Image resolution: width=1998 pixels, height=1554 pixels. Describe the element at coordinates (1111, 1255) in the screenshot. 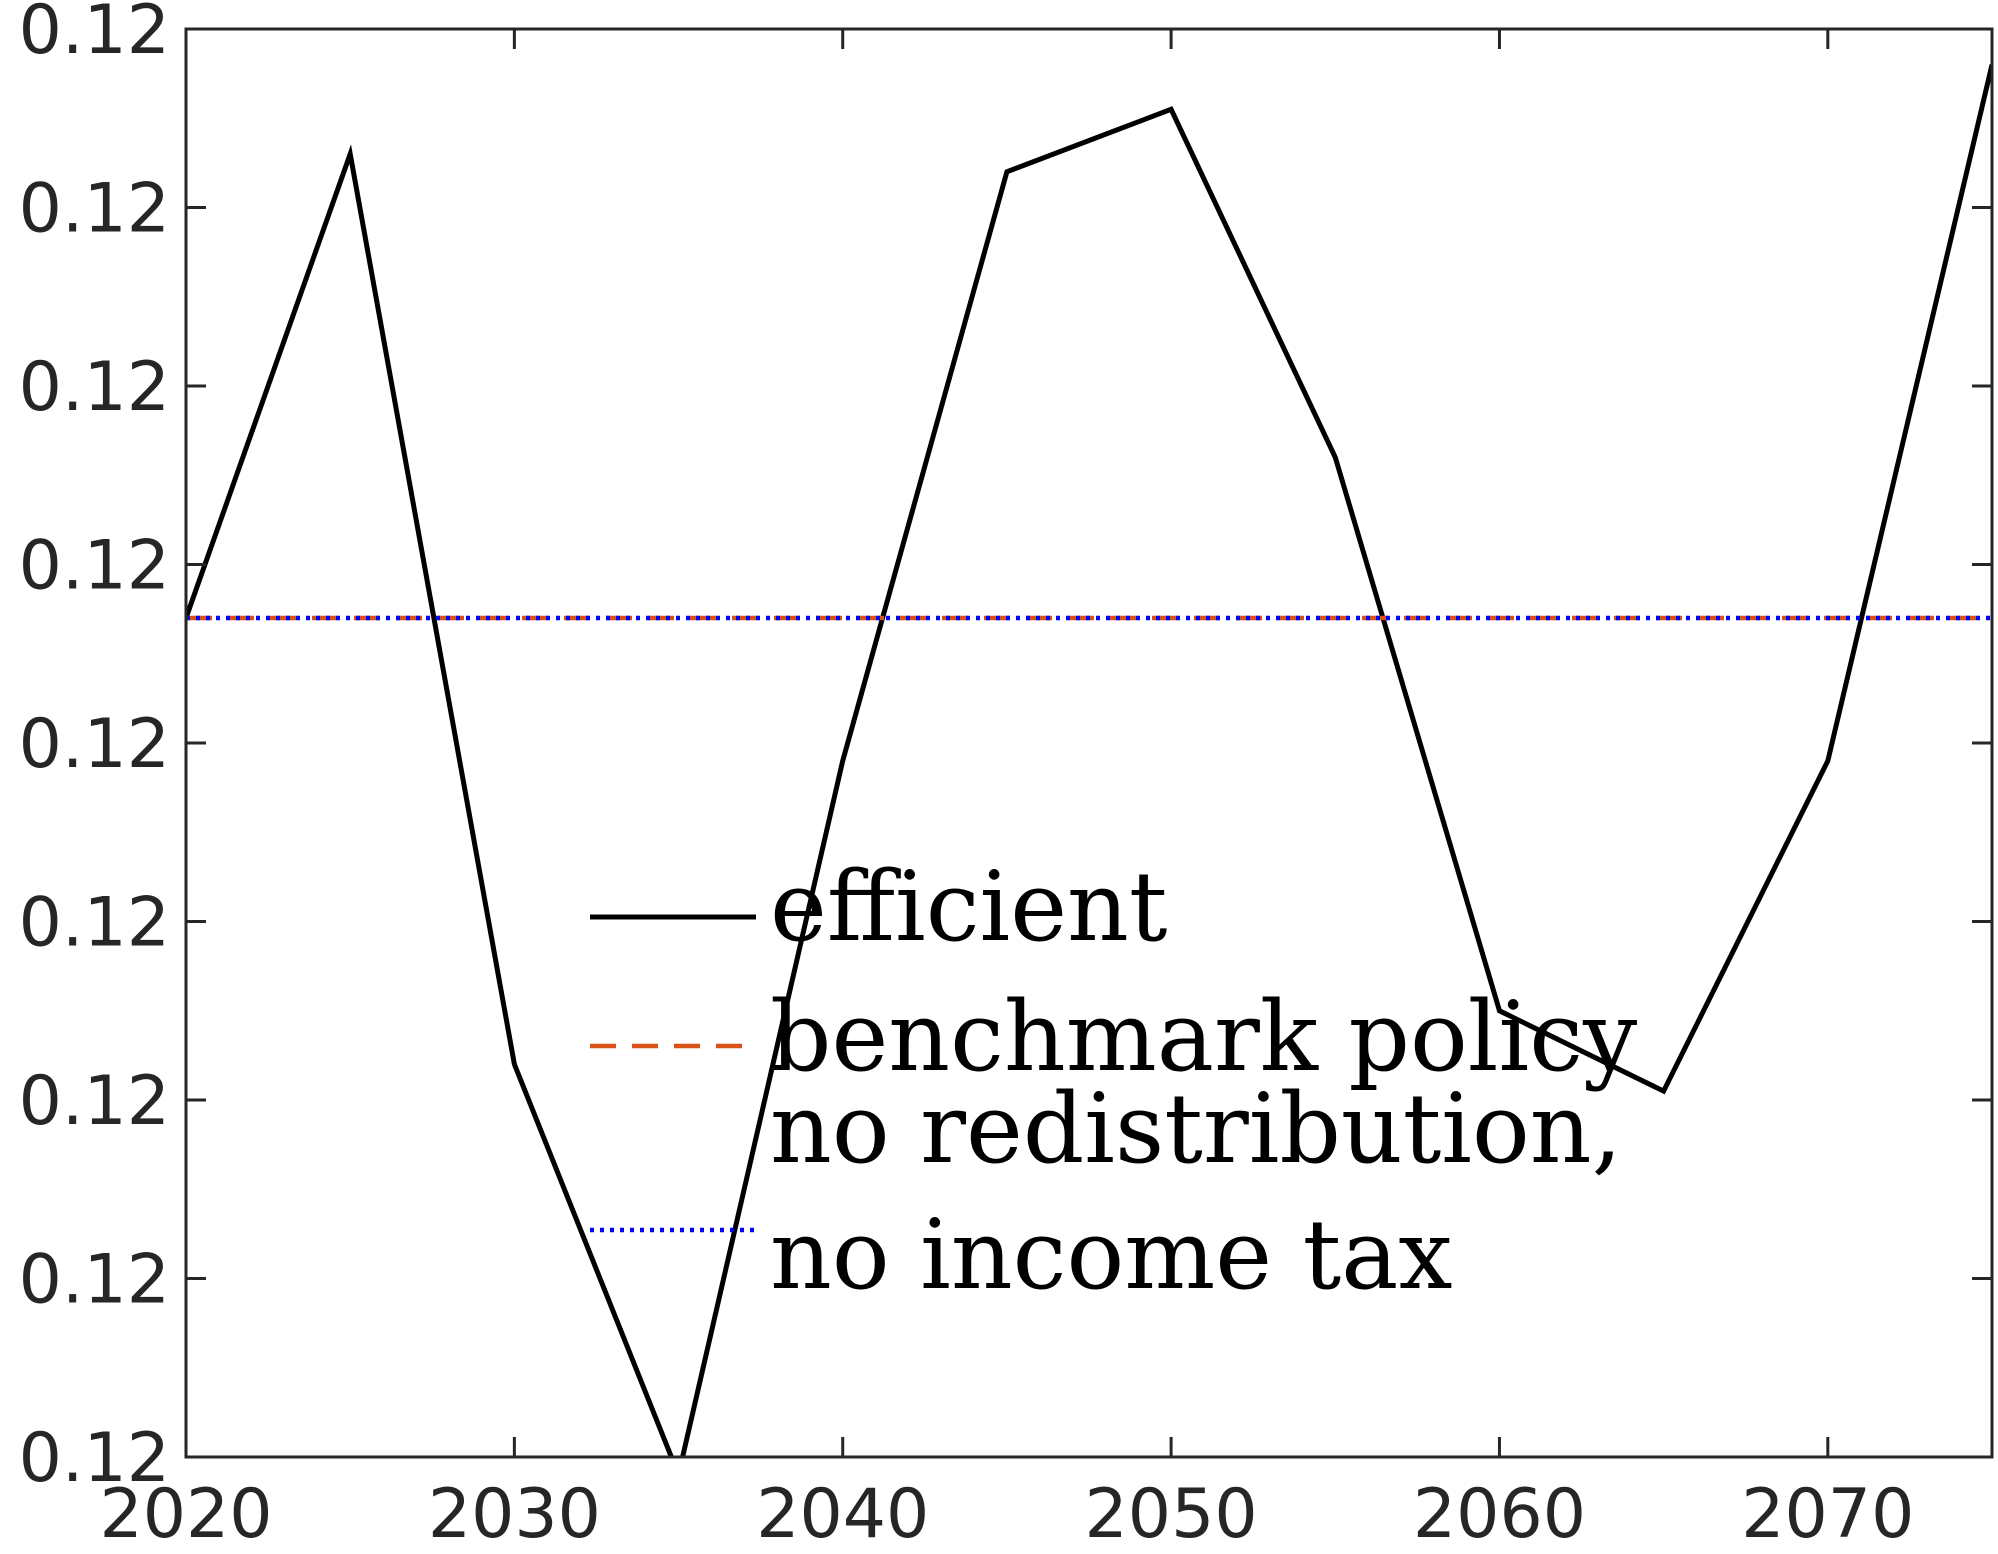

I see `legend-label-no-redistribution-no-income-tax: no income tax` at that location.